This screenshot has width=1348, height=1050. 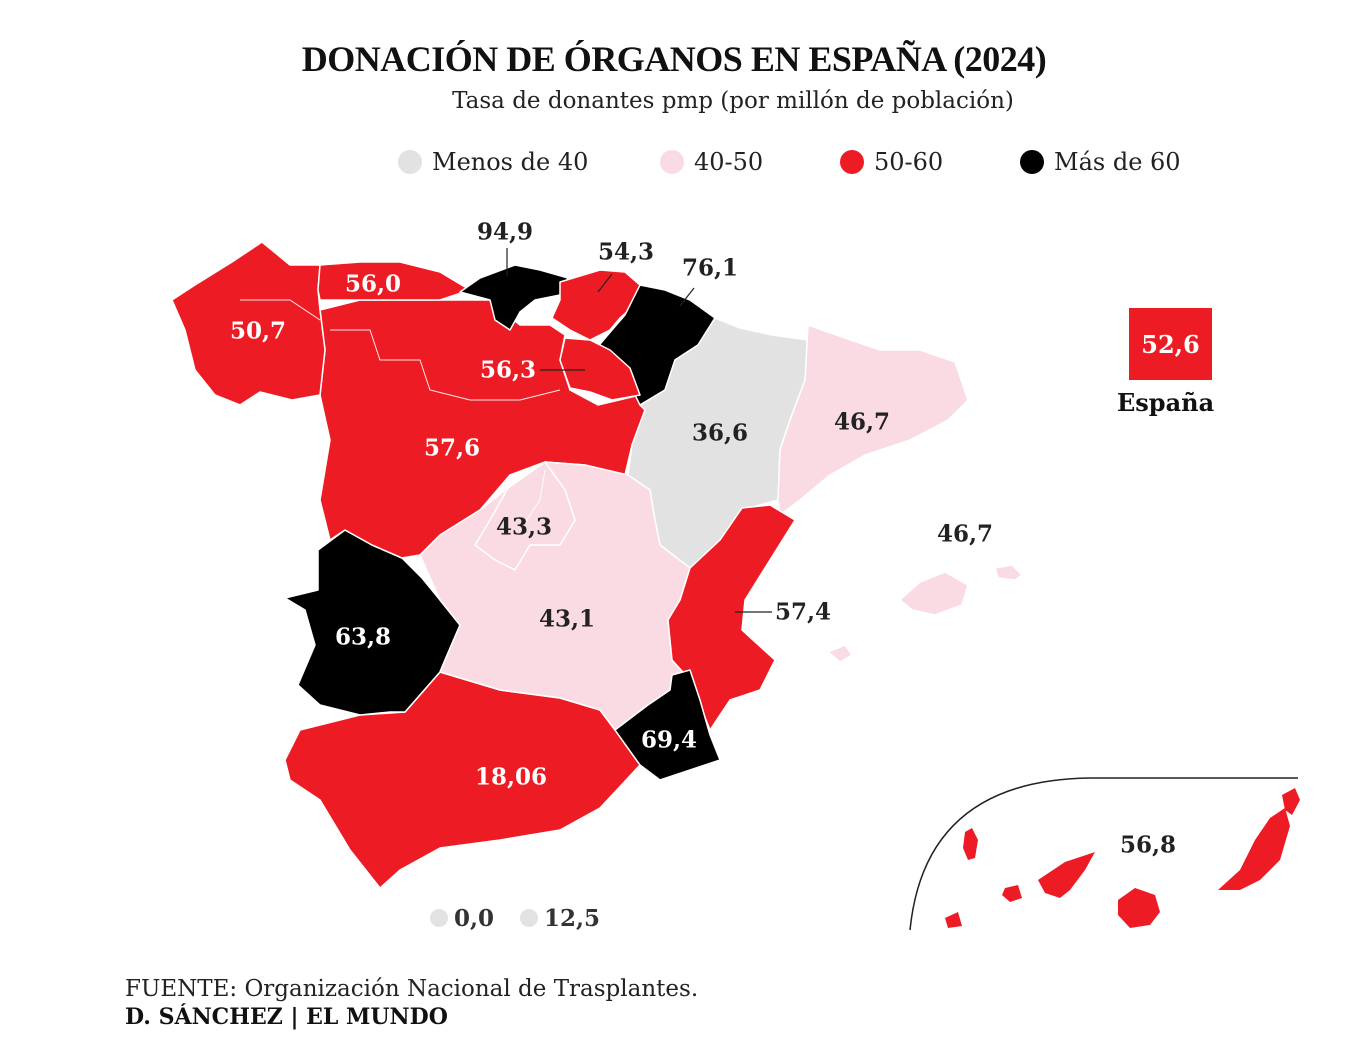 I want to click on source-label: FUENTE:, so click(x=181, y=989).